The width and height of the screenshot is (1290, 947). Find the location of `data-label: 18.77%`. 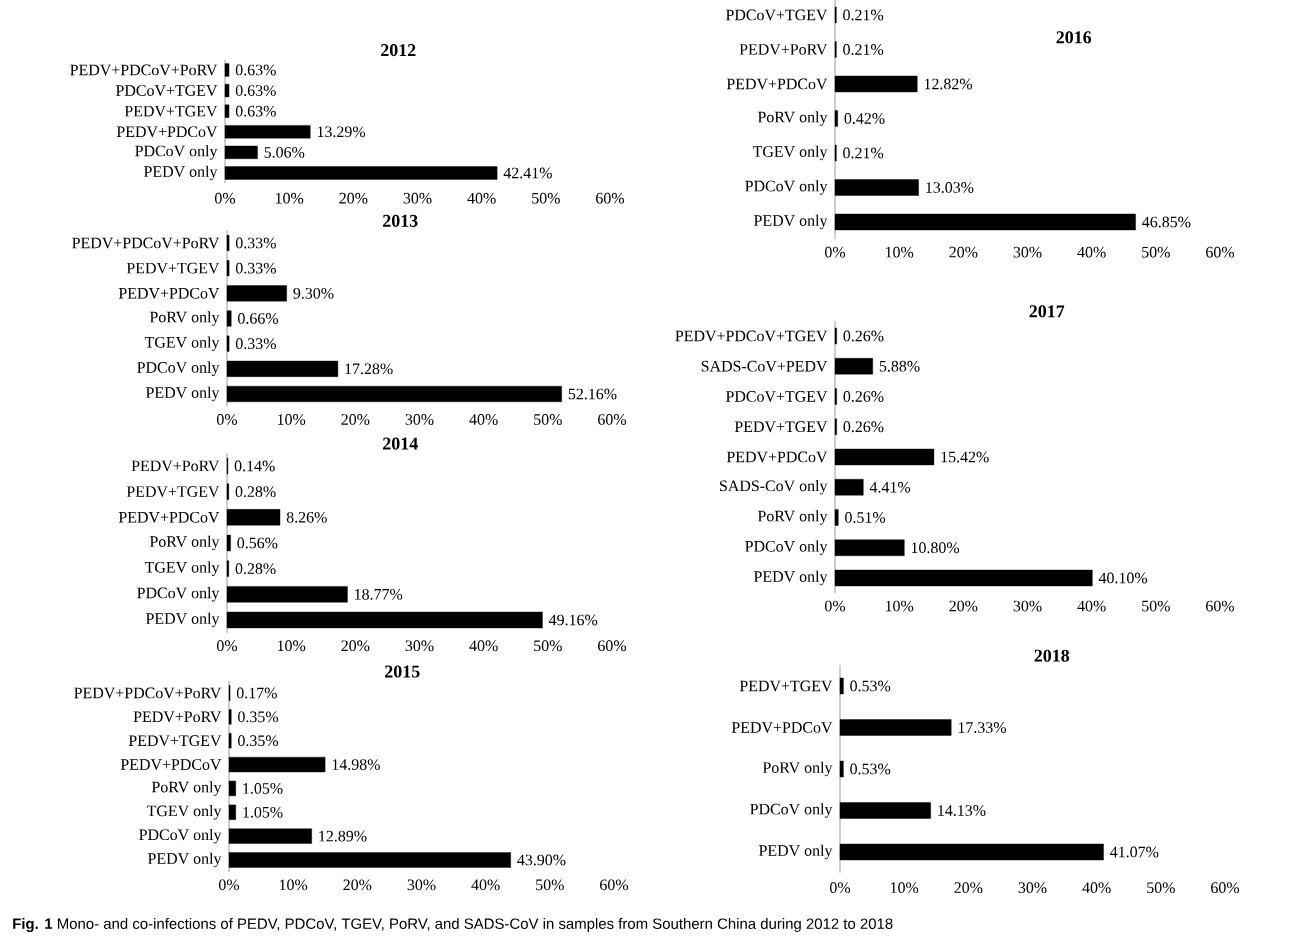

data-label: 18.77% is located at coordinates (379, 594).